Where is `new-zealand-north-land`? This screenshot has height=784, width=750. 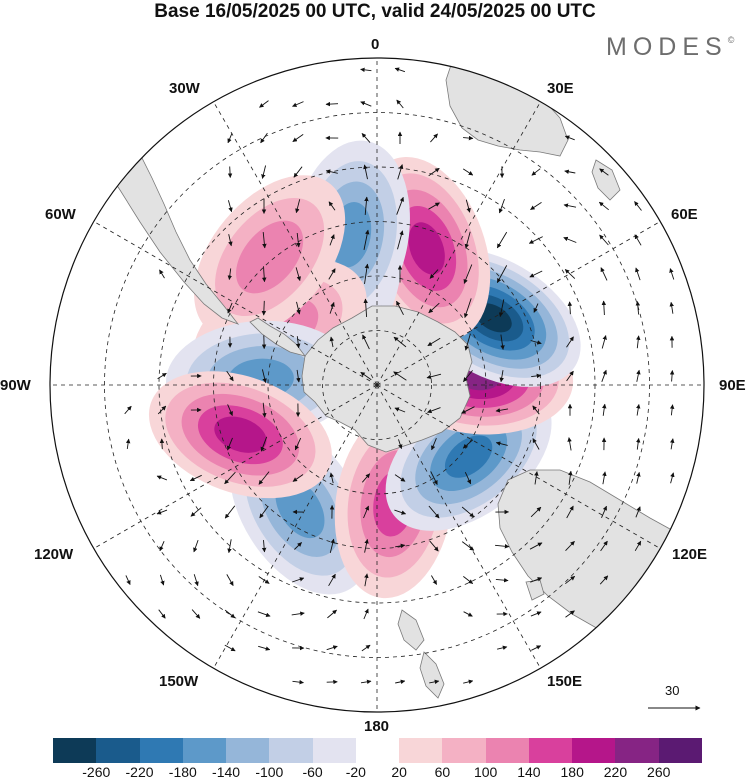 new-zealand-north-land is located at coordinates (432, 675).